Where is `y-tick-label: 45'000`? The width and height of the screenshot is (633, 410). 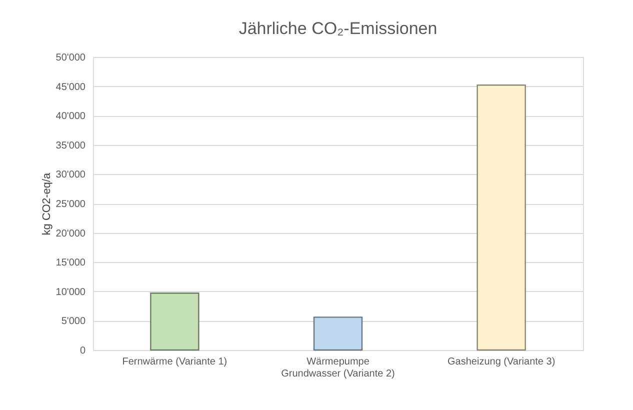
y-tick-label: 45'000 is located at coordinates (71, 87).